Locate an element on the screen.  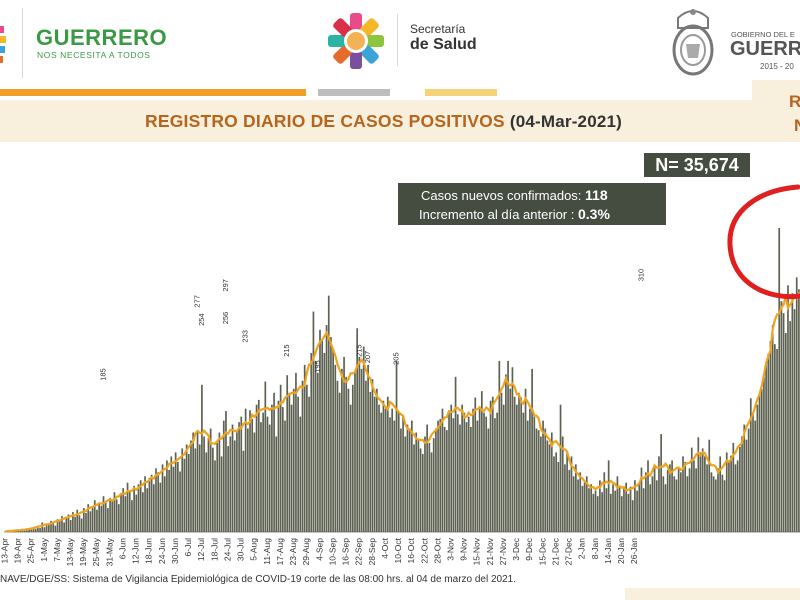
x-tick-label: 18-Jul is located at coordinates (214, 549).